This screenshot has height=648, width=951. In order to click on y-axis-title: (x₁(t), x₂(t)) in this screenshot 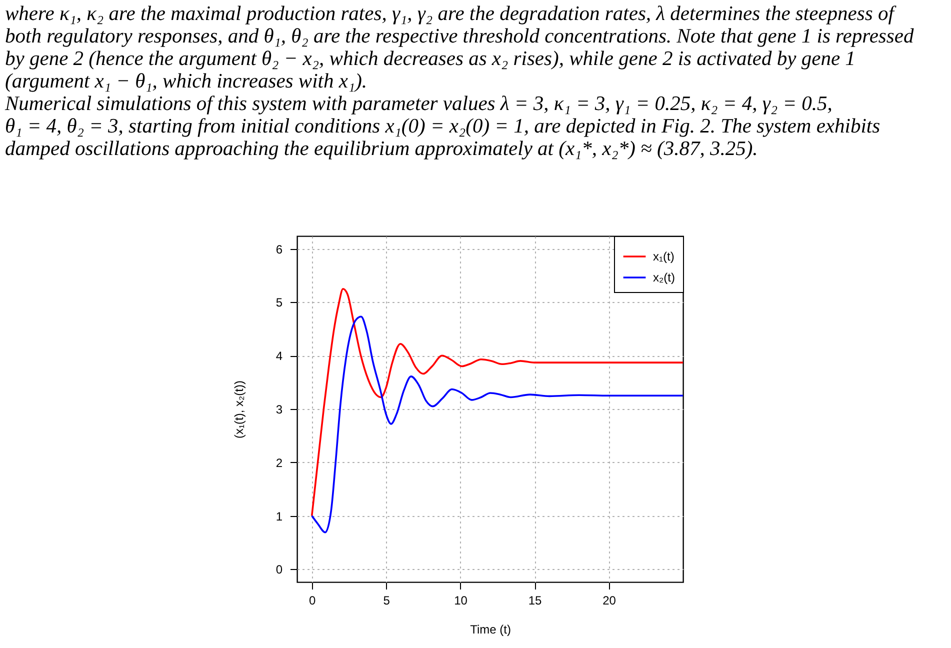, I will do `click(239, 409)`.